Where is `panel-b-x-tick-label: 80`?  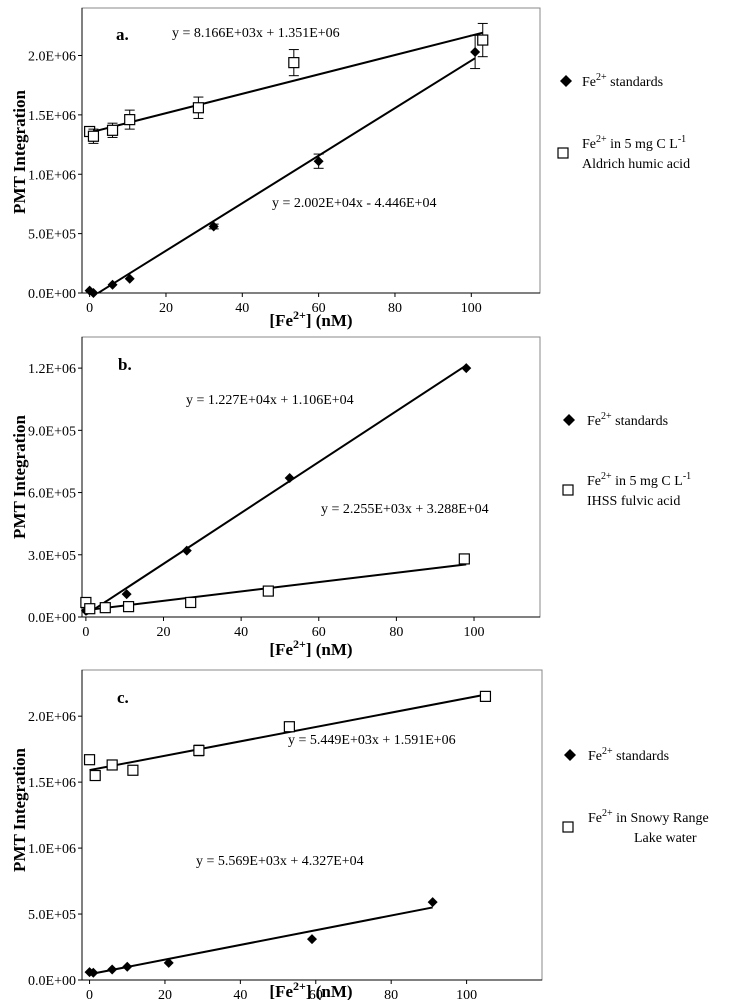 panel-b-x-tick-label: 80 is located at coordinates (396, 632).